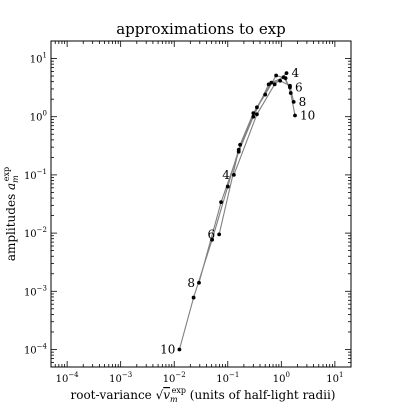 The width and height of the screenshot is (407, 407). What do you see at coordinates (234, 375) in the screenshot?
I see `x-tick-label-exp: −1` at bounding box center [234, 375].